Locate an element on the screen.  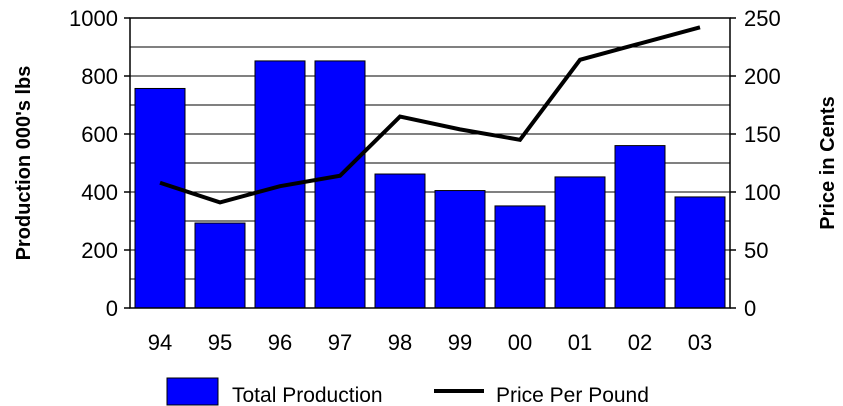
y-tick-label: 1000 is located at coordinates (93, 18).